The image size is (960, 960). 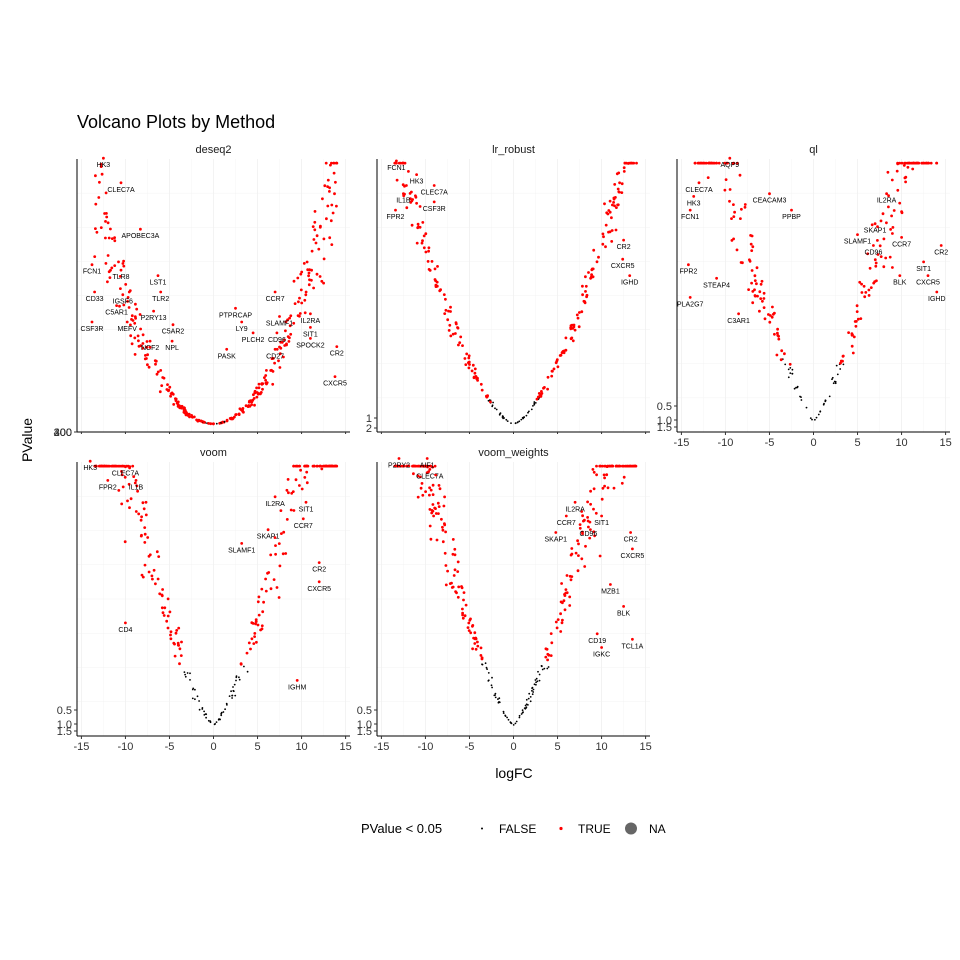 I want to click on gene-label: CD4, so click(x=125, y=630).